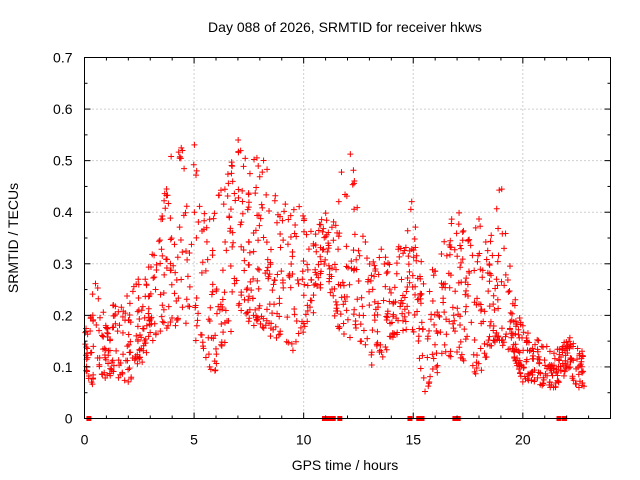 This screenshot has height=480, width=640. What do you see at coordinates (194, 440) in the screenshot?
I see `x-tick-label: 5` at bounding box center [194, 440].